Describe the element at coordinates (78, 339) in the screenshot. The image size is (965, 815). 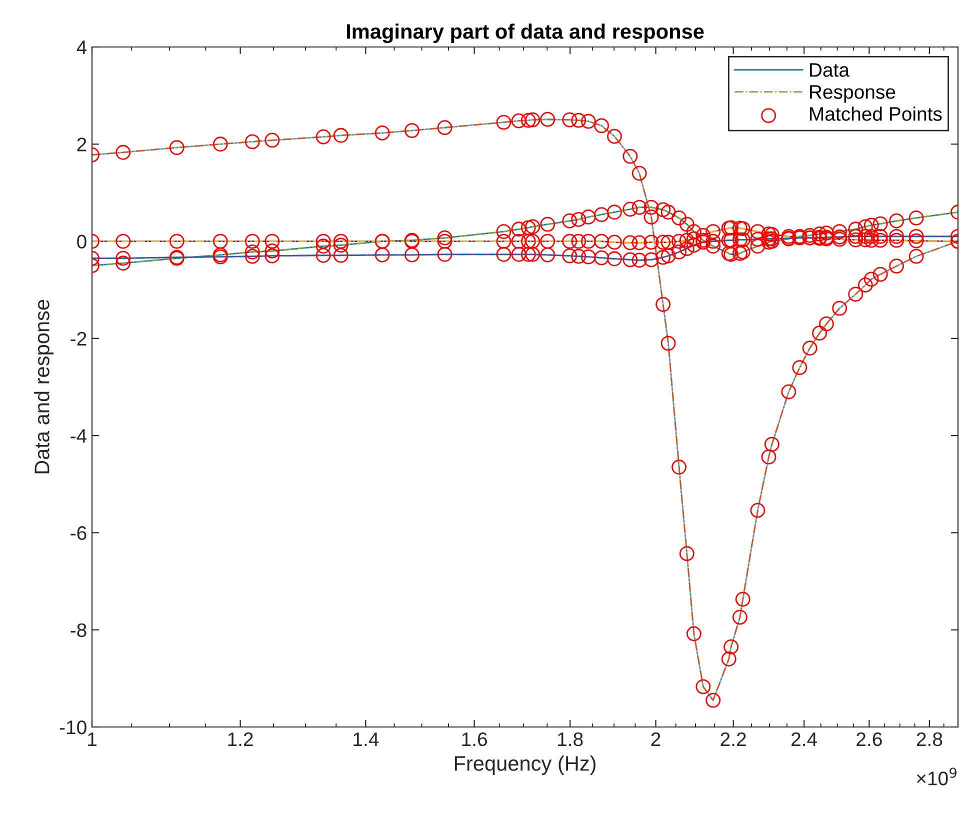
I see `y-tick-label: -2` at that location.